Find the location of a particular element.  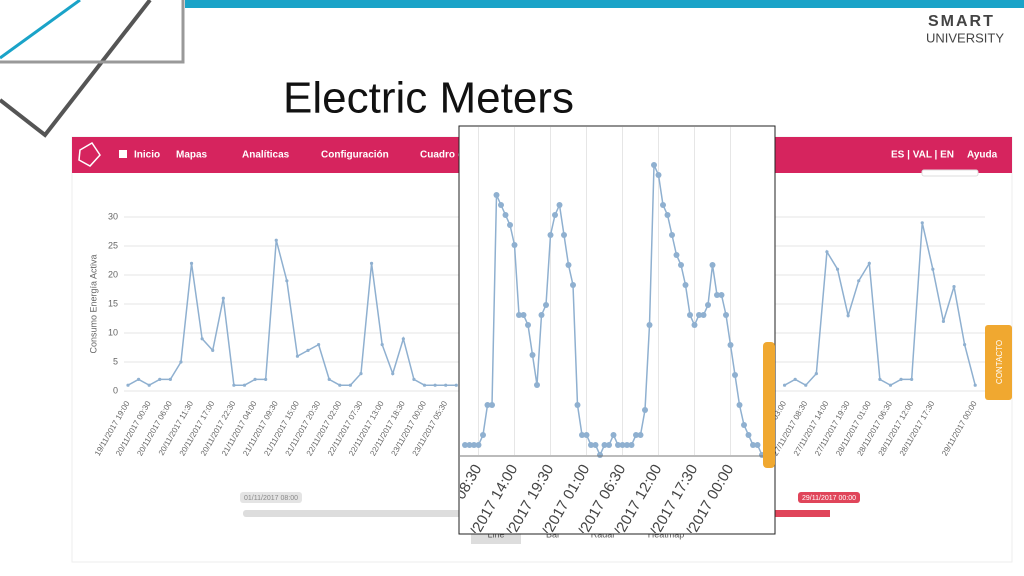

y-axis-label: Consumo Energía Activa is located at coordinates (93, 303).